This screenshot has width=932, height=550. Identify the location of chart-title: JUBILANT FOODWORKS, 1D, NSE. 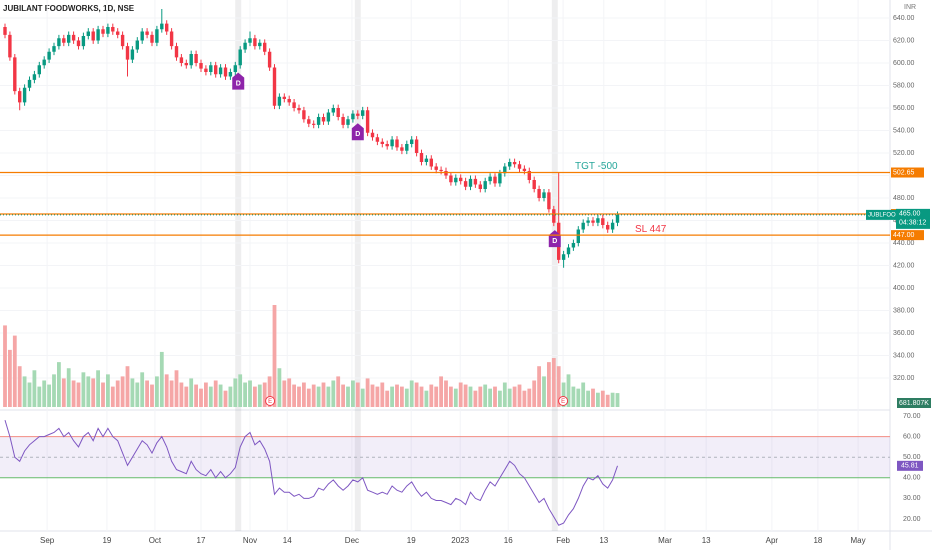
(69, 8).